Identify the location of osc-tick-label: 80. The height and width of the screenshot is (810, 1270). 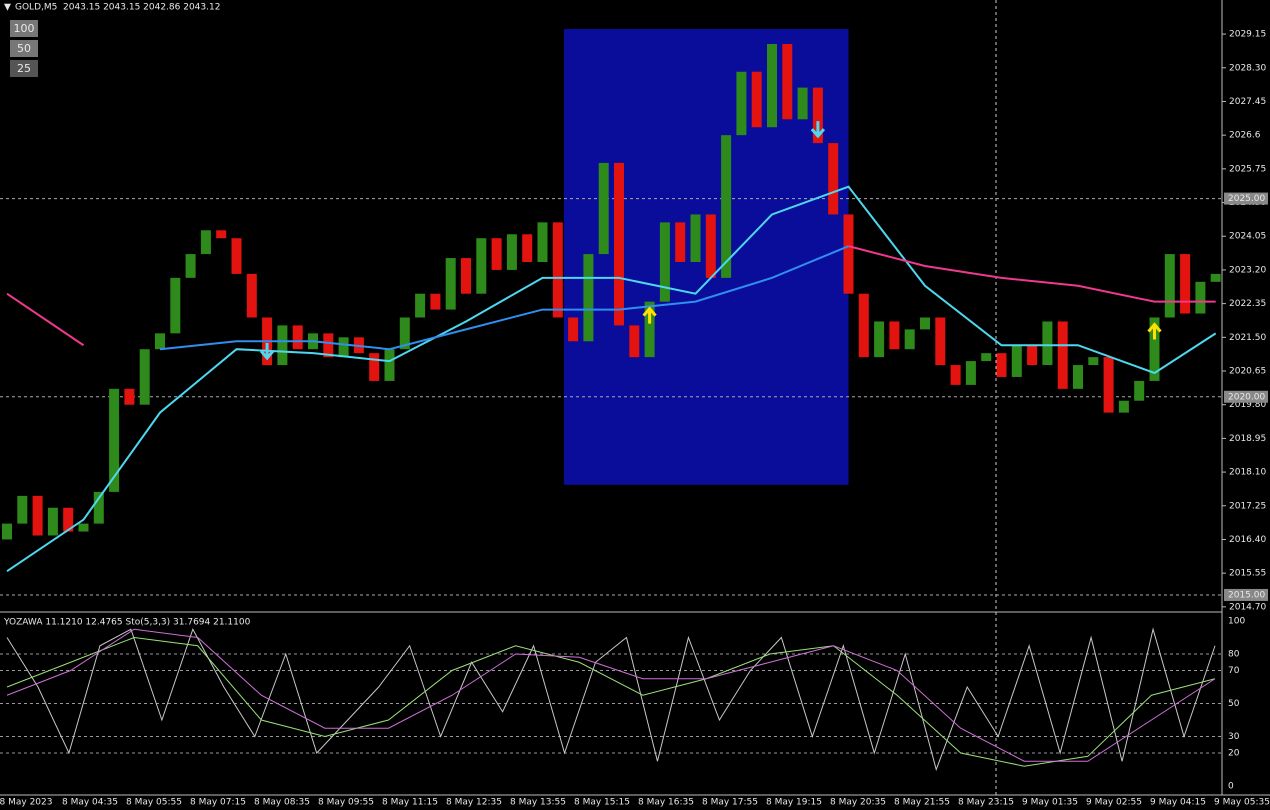
(1234, 655).